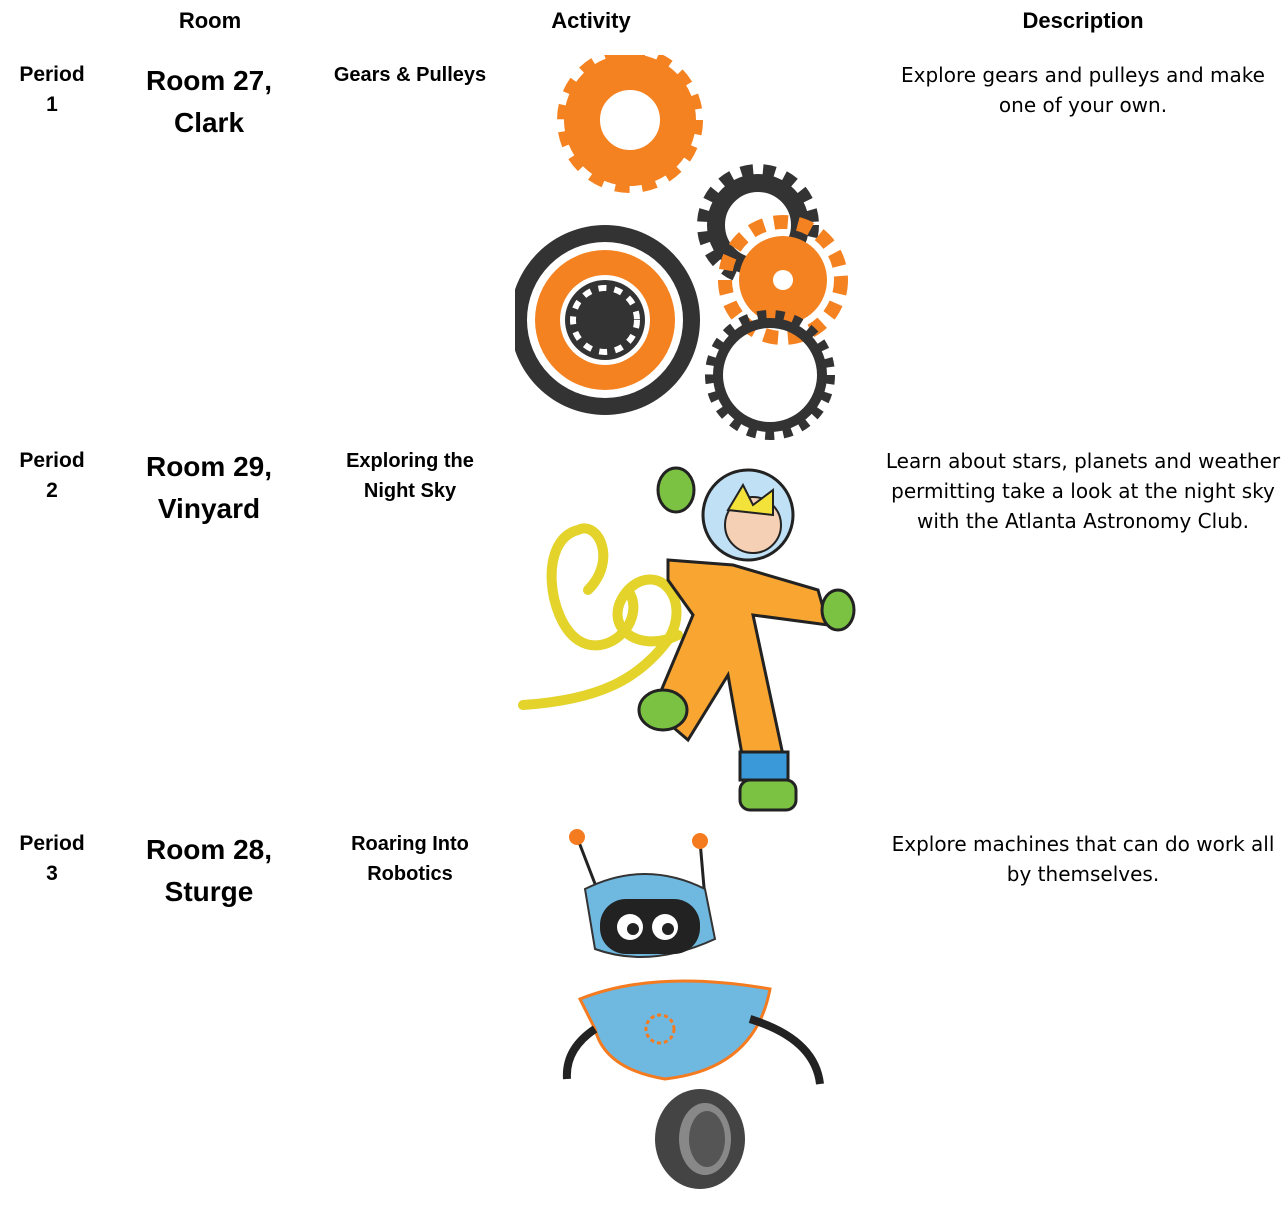 This screenshot has width=1286, height=1209. I want to click on activity: Exploring the Night Sky, so click(410, 476).